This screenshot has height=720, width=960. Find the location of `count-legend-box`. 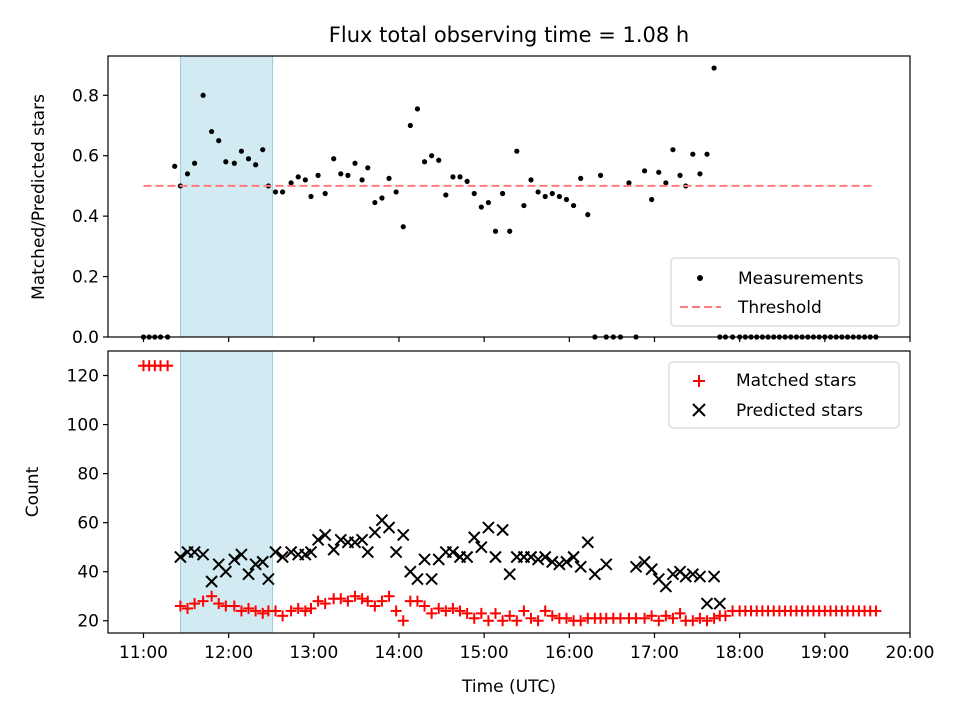

count-legend-box is located at coordinates (784, 395).